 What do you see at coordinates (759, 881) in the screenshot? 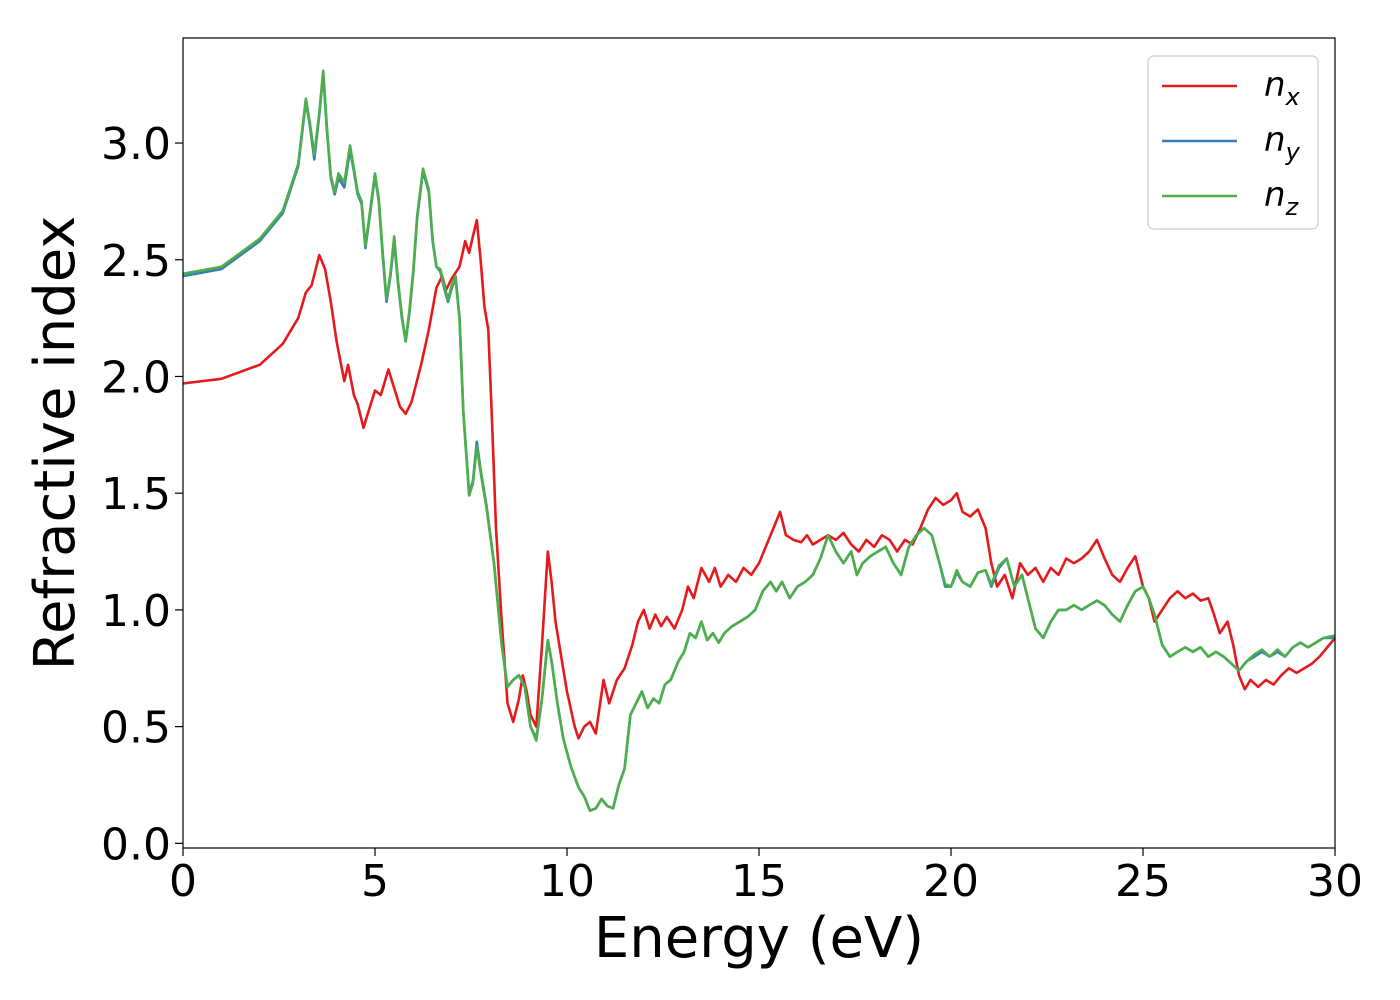
I see `x-tick-label: 15` at bounding box center [759, 881].